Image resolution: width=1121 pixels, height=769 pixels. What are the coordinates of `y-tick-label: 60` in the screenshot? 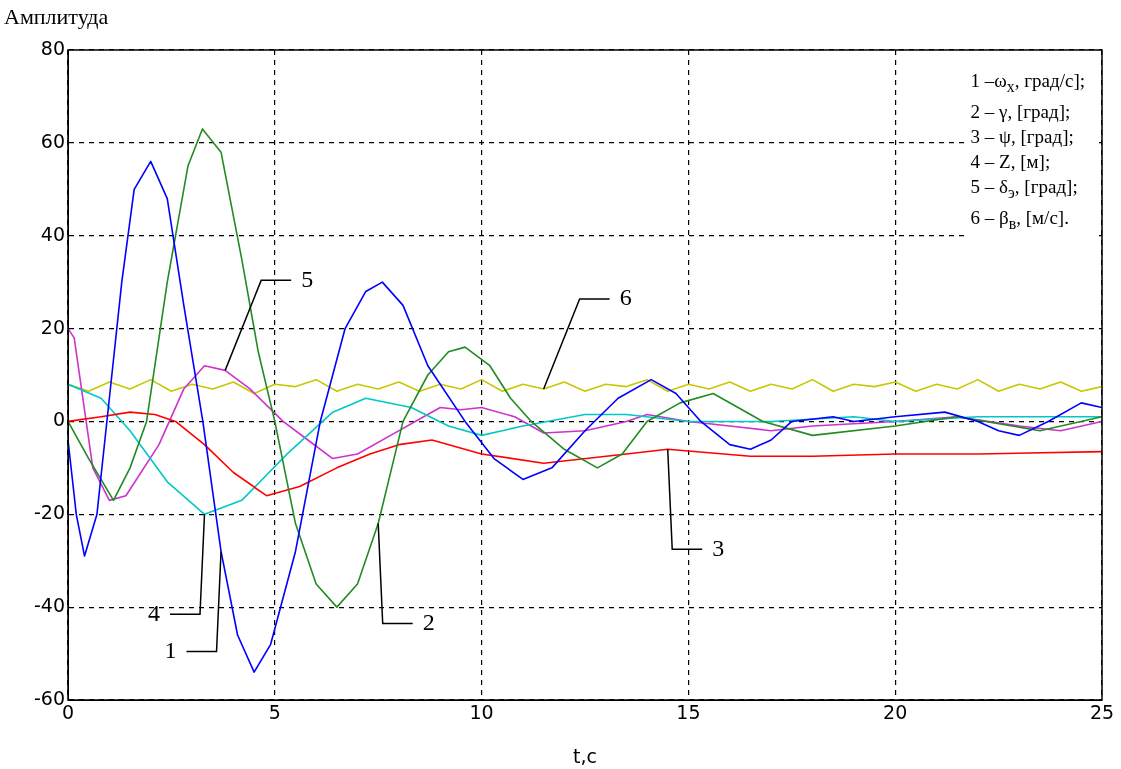 It's located at (52, 140).